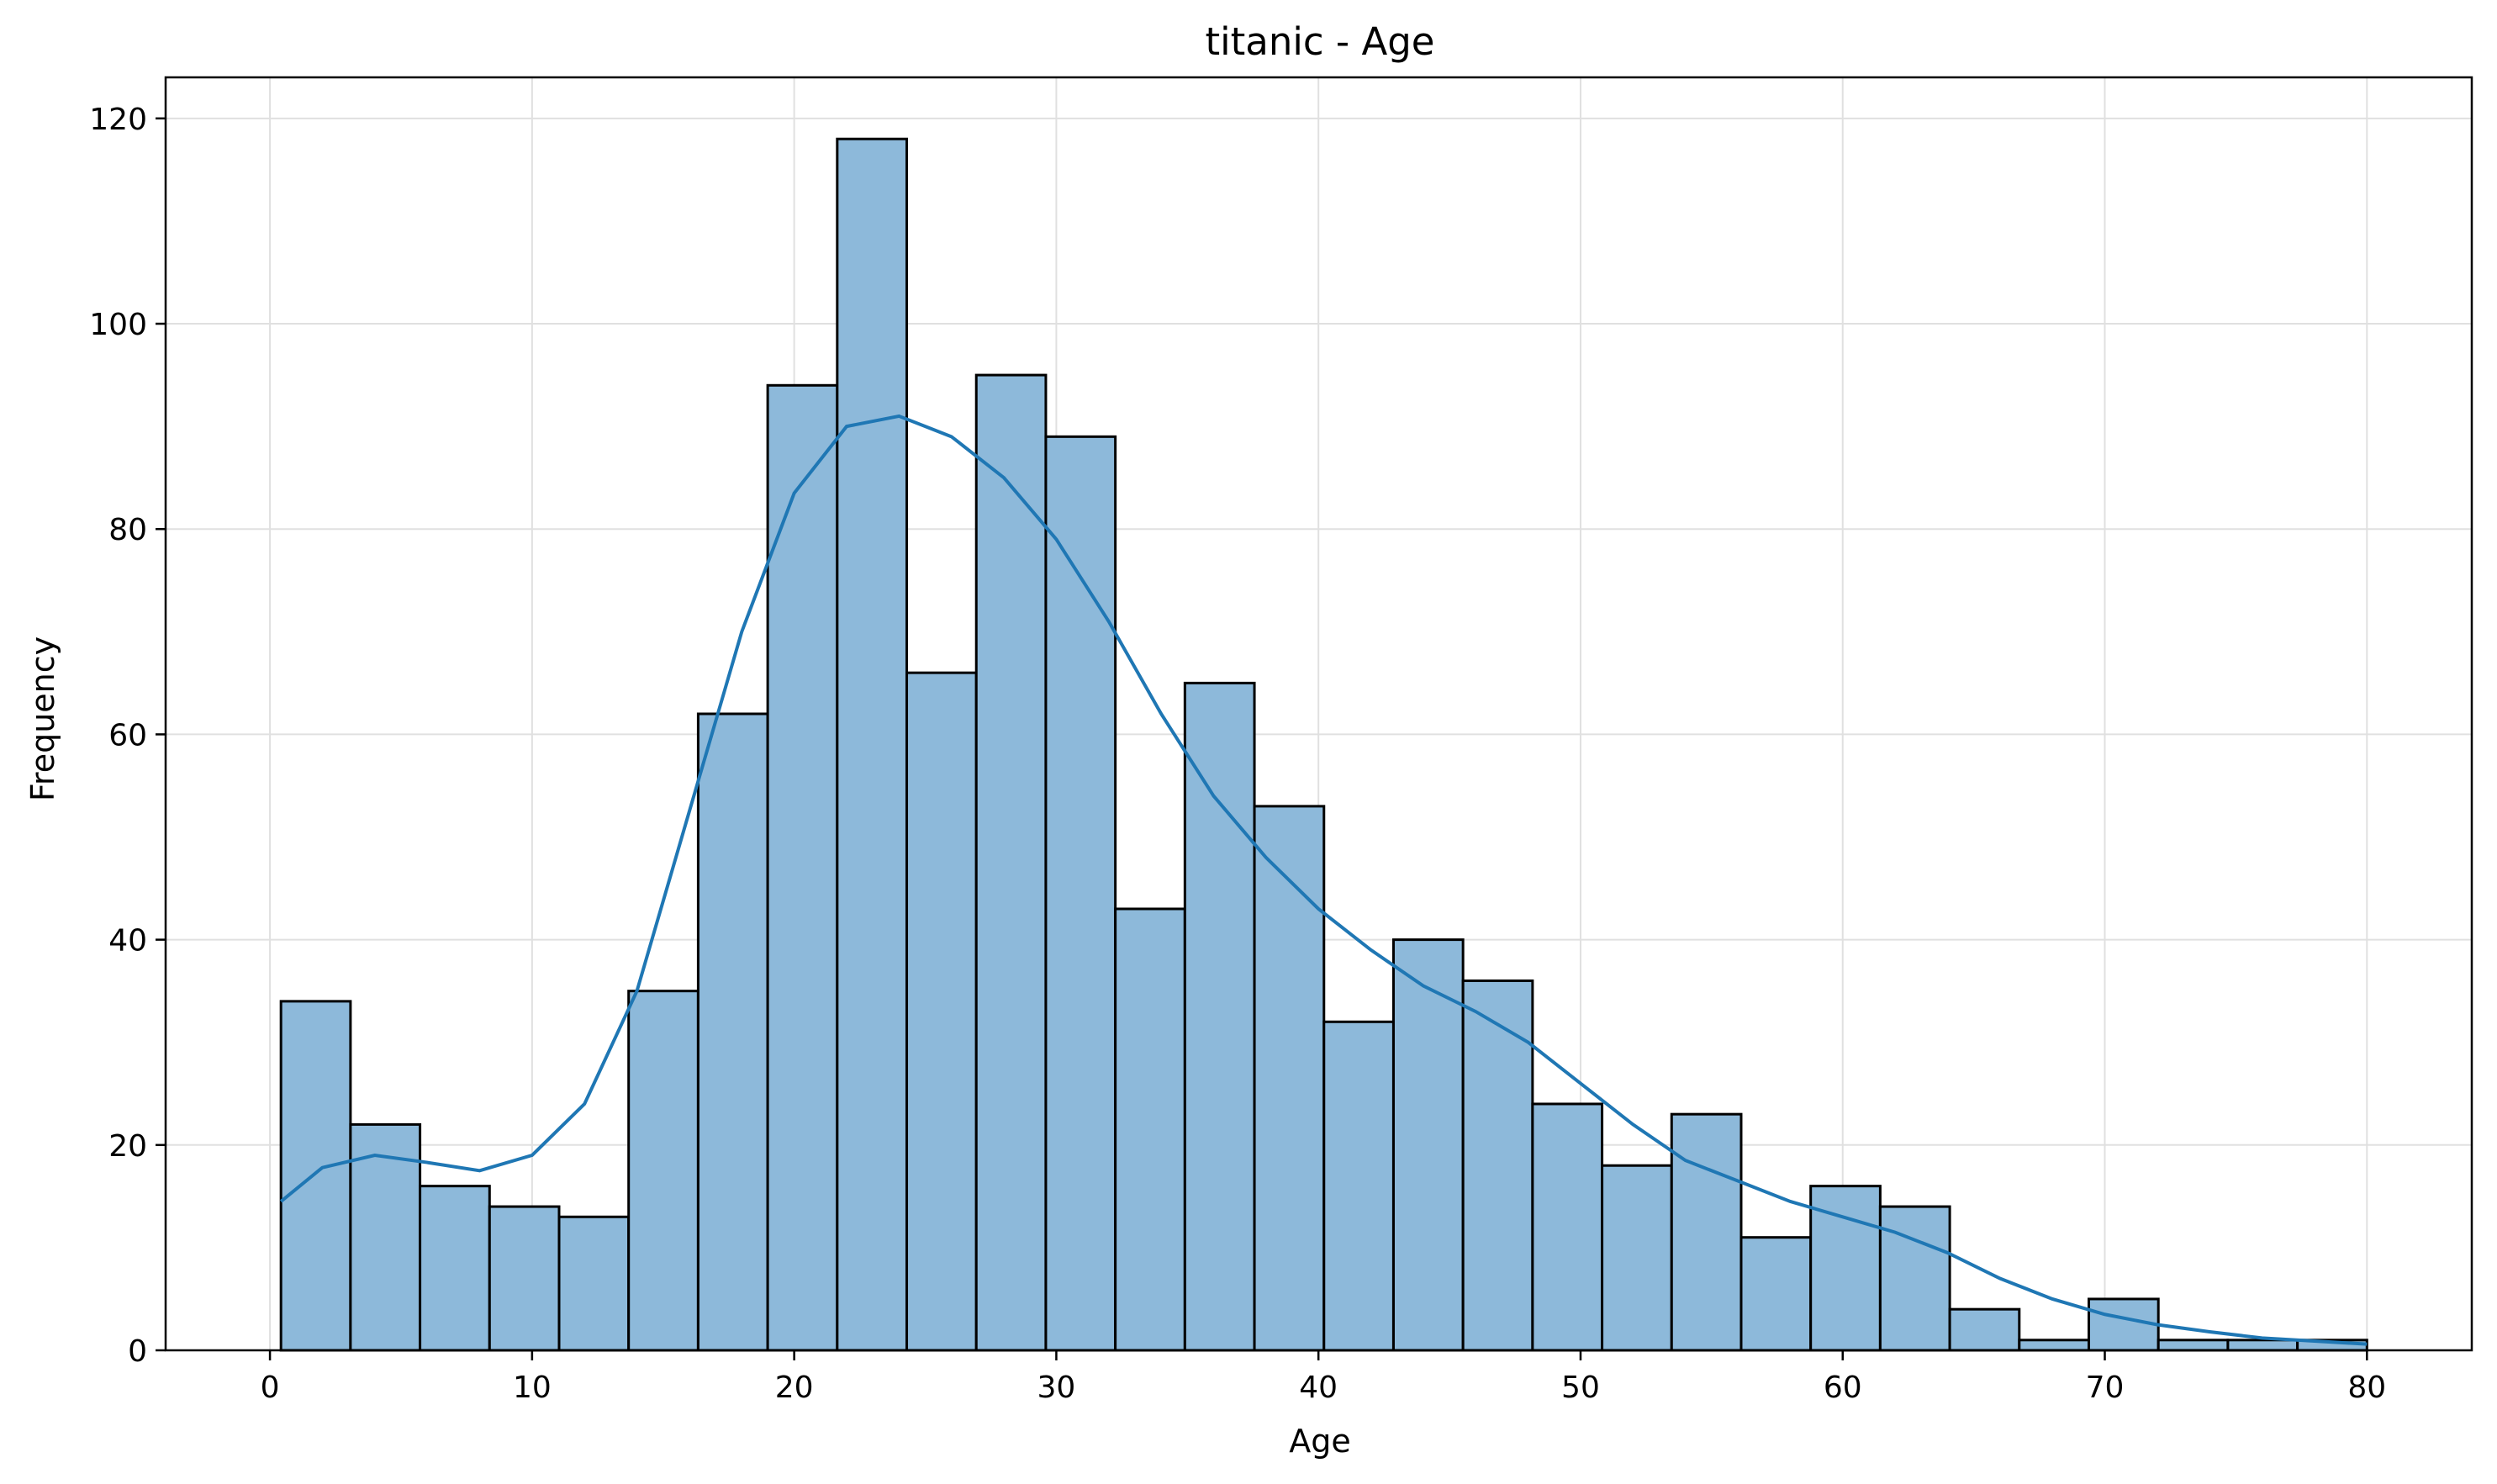 This screenshot has width=2497, height=1484. I want to click on x-tick-label: 10, so click(532, 1387).